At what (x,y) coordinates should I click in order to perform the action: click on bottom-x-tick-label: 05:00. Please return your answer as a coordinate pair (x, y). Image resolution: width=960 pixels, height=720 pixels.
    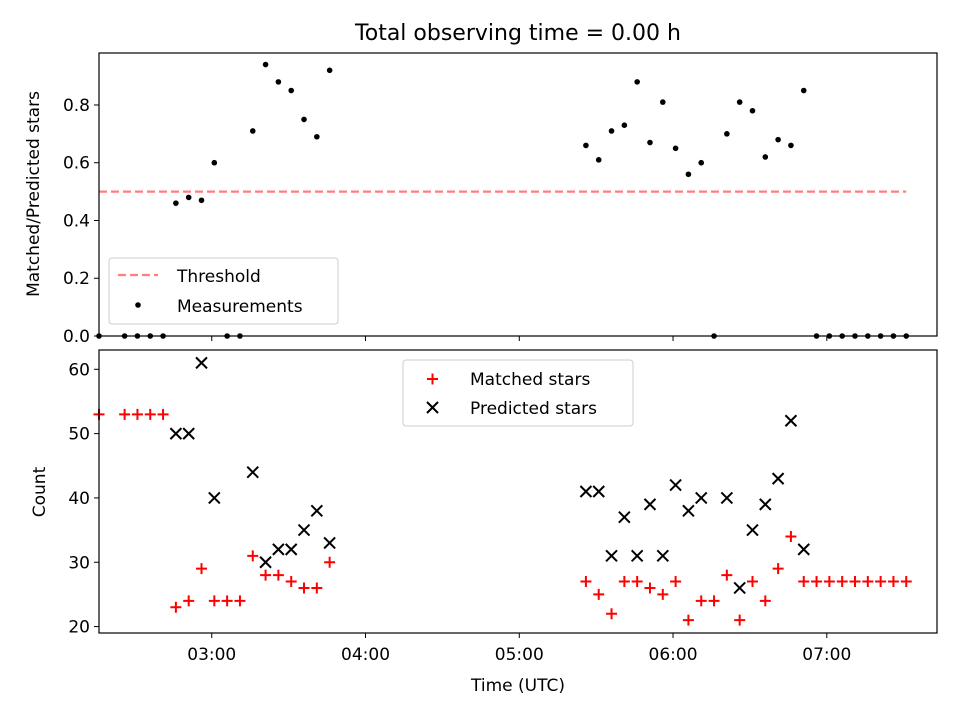
    Looking at the image, I should click on (519, 655).